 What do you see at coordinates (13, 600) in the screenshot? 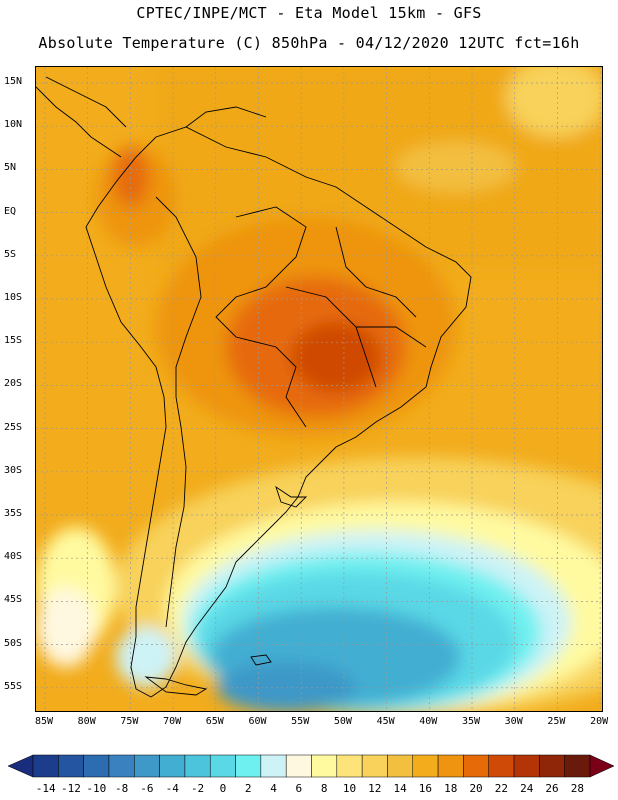
I see `lat-tick-label: 45S` at bounding box center [13, 600].